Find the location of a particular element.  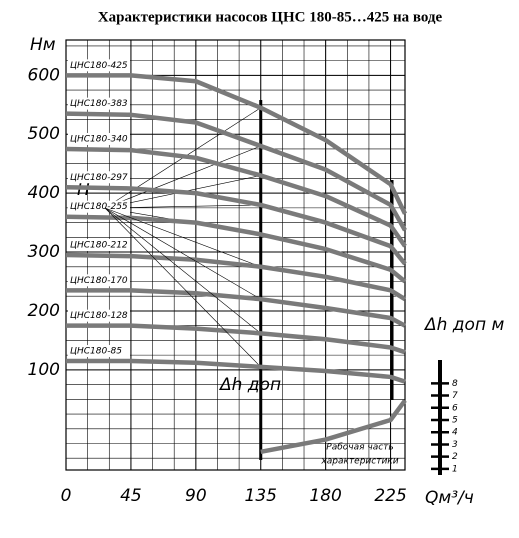

y2-tick-label: 5 is located at coordinates (455, 421).